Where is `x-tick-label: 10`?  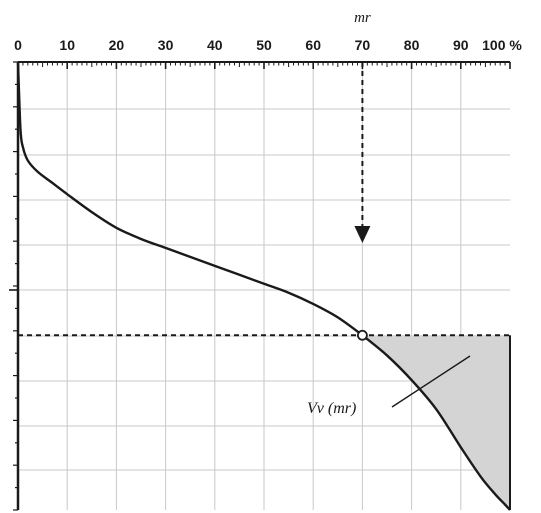
x-tick-label: 10 is located at coordinates (67, 45).